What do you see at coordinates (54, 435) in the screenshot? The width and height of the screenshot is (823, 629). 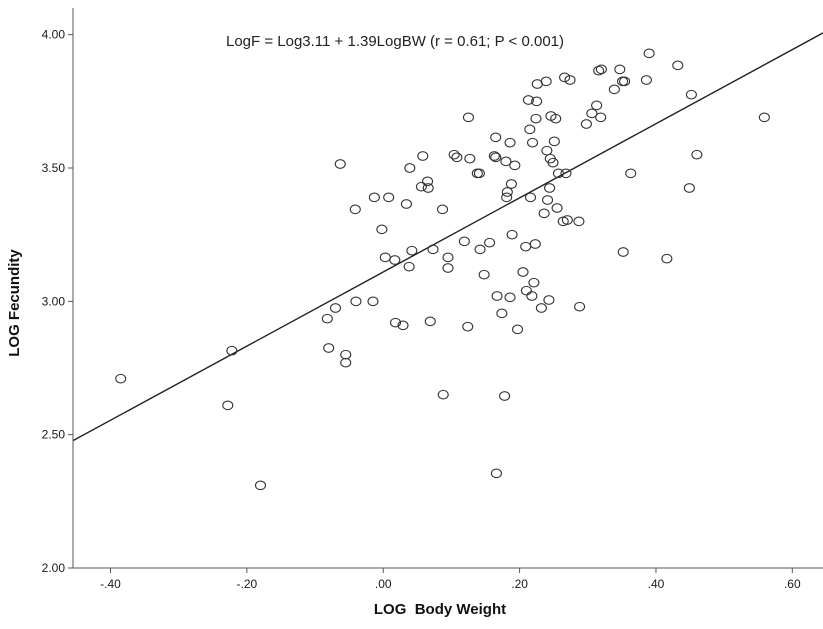 I see `y-tick-label: 2.50` at bounding box center [54, 435].